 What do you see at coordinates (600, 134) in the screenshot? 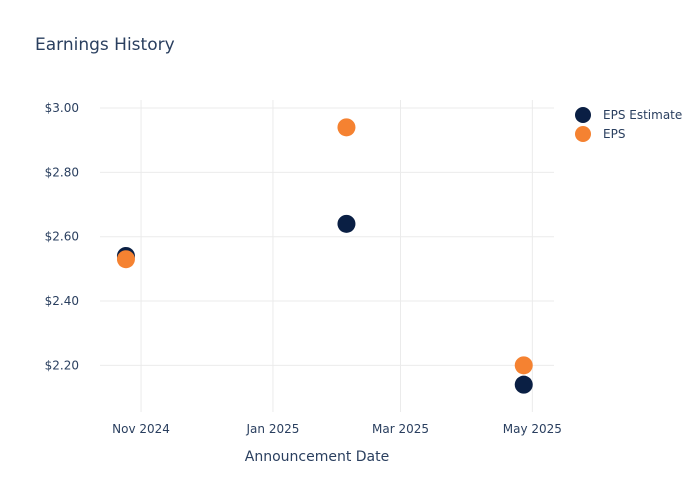
I see `legend-item: EPS` at bounding box center [600, 134].